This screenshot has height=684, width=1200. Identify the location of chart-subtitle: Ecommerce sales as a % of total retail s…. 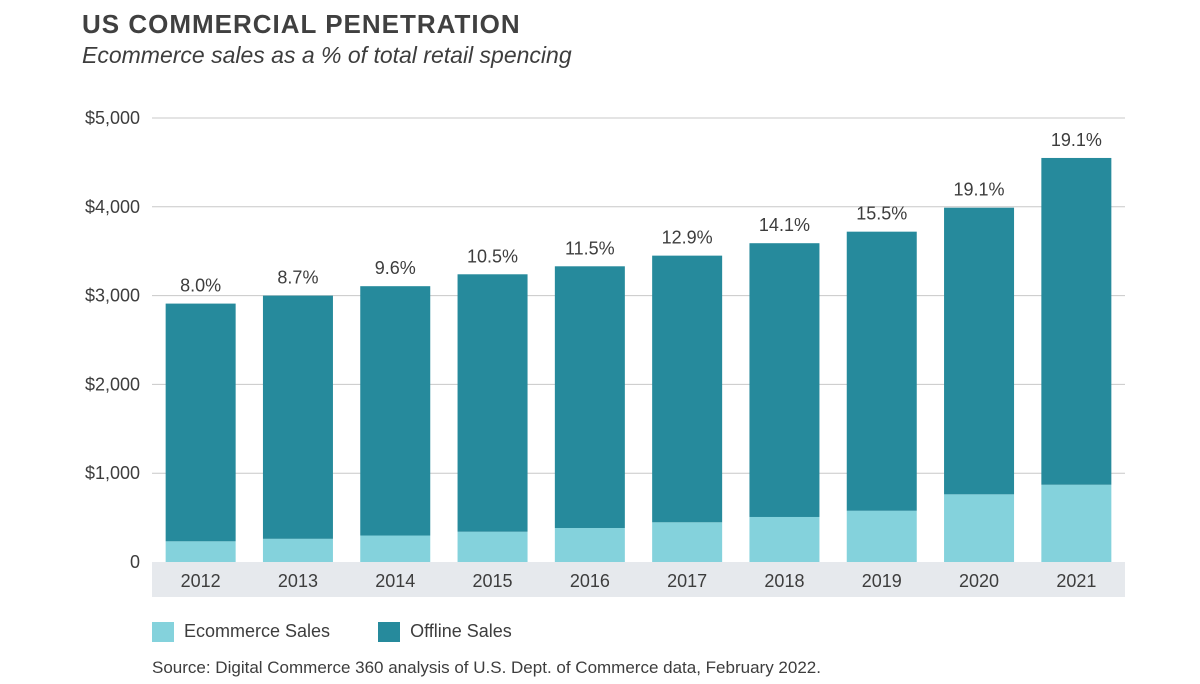
(327, 55).